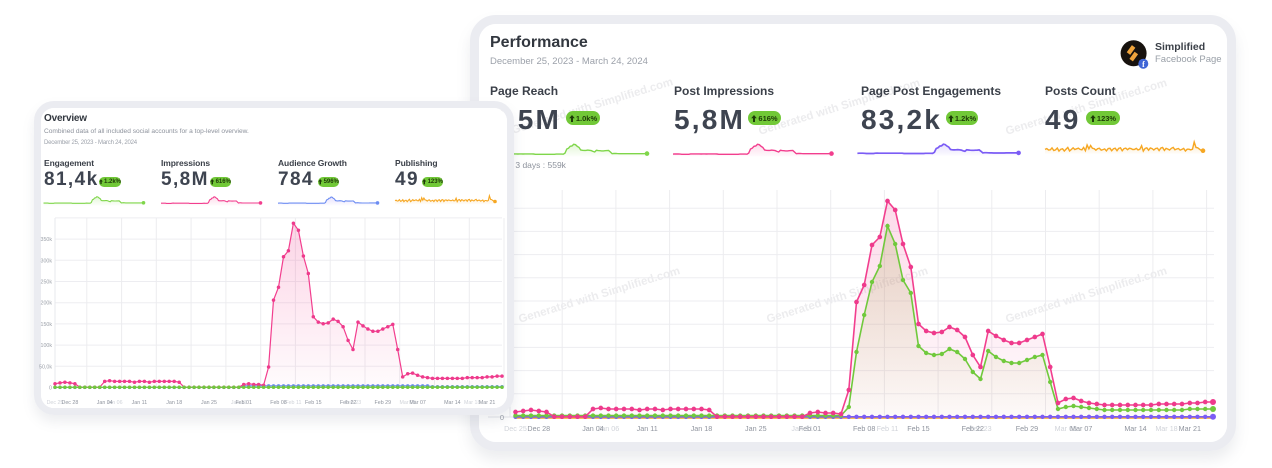 This screenshot has width=1272, height=468. What do you see at coordinates (47, 304) in the screenshot?
I see `svg-text: 200k` at bounding box center [47, 304].